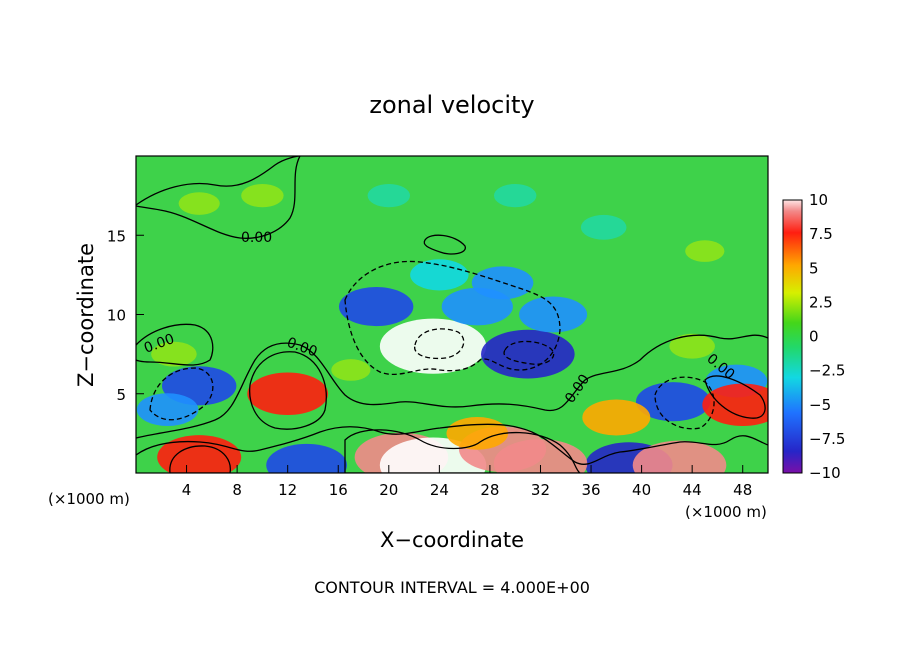 The height and width of the screenshot is (654, 904). Describe the element at coordinates (86, 315) in the screenshot. I see `y-axis-label: Z−coordinate` at that location.